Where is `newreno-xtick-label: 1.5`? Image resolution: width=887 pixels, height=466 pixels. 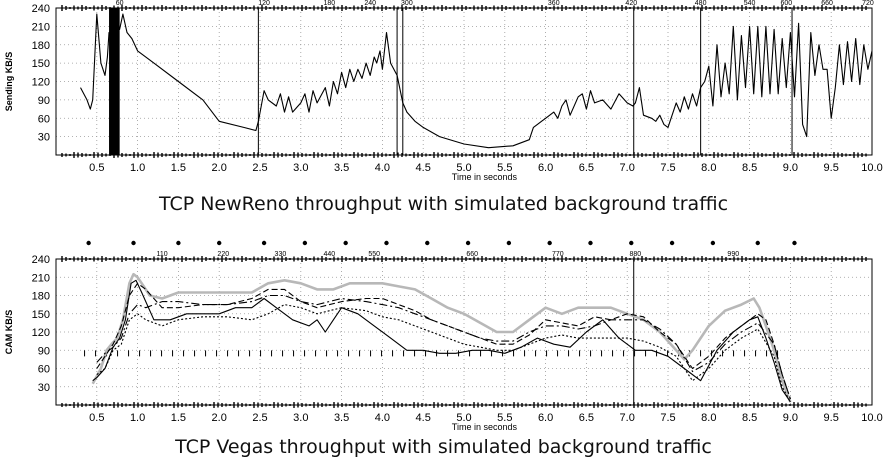
newreno-xtick-label: 1.5 is located at coordinates (178, 168).